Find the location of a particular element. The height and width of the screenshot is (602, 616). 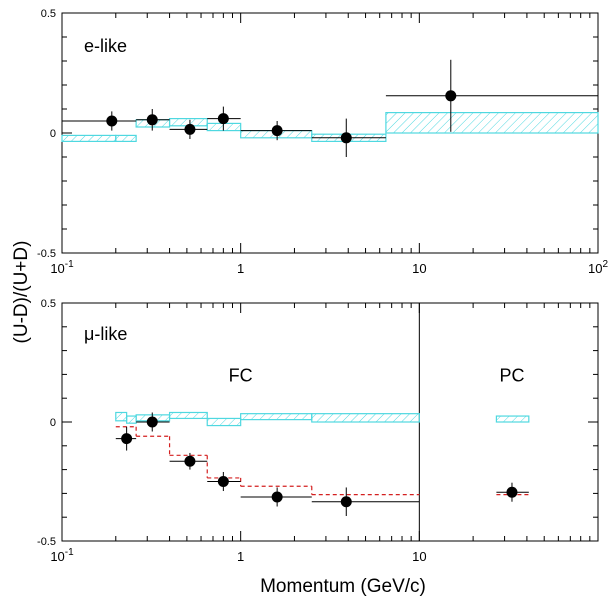

x-tick-label: 10² is located at coordinates (598, 267).